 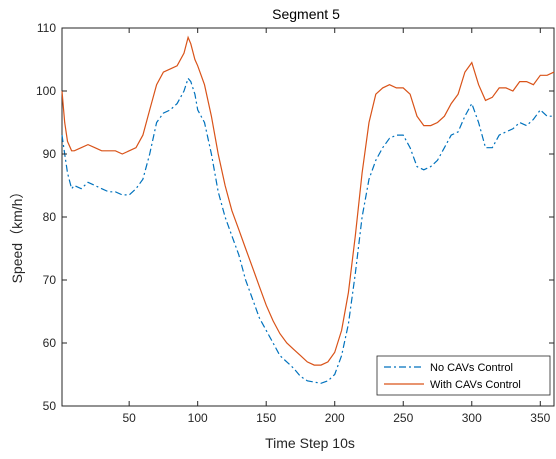 What do you see at coordinates (471, 368) in the screenshot?
I see `legend-label-no-cavs: No CAVs Control` at bounding box center [471, 368].